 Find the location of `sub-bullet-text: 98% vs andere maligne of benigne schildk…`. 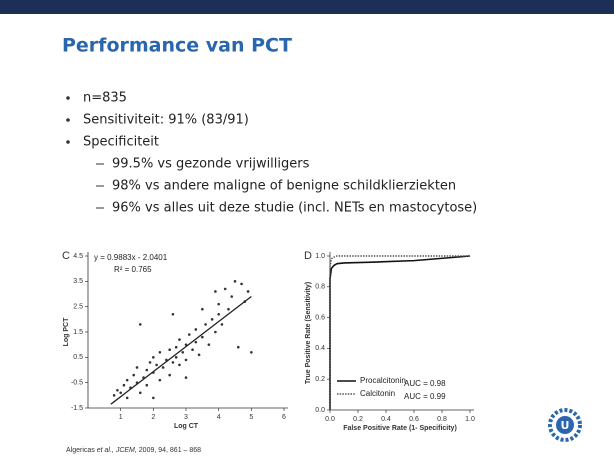

sub-bullet-text: 98% vs andere maligne of benigne schildk… is located at coordinates (284, 186).